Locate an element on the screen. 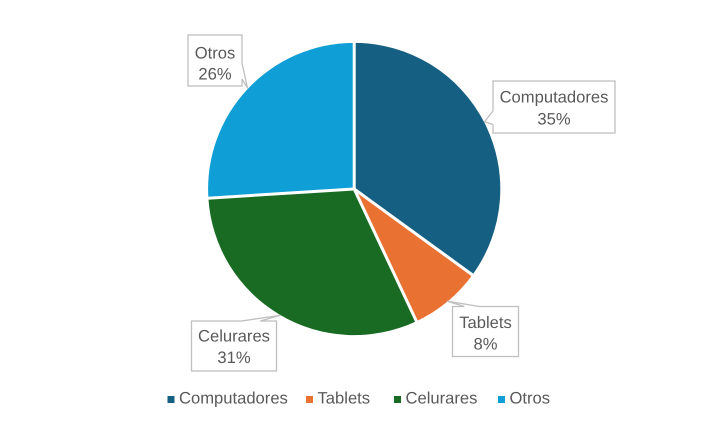 The width and height of the screenshot is (710, 424). svg-text: 31% is located at coordinates (233, 357).